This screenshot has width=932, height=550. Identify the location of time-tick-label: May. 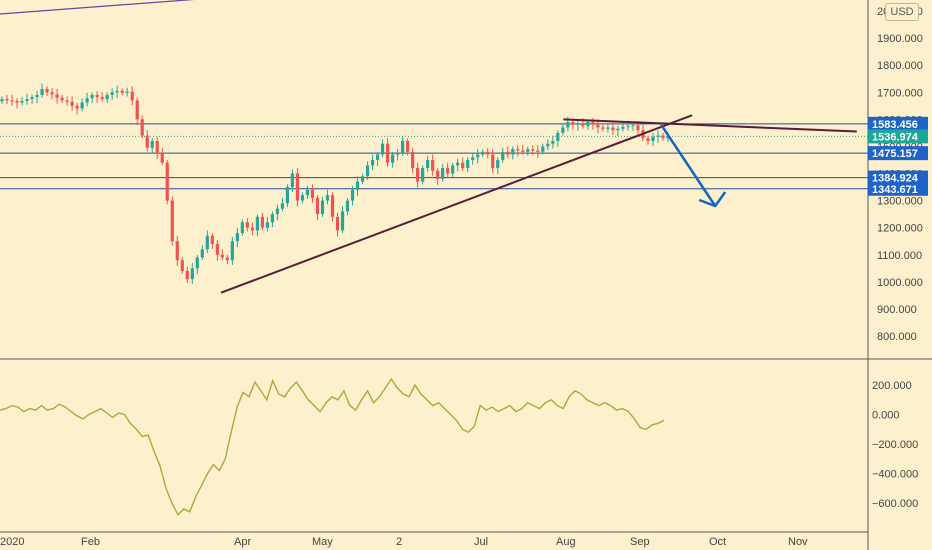
(322, 542).